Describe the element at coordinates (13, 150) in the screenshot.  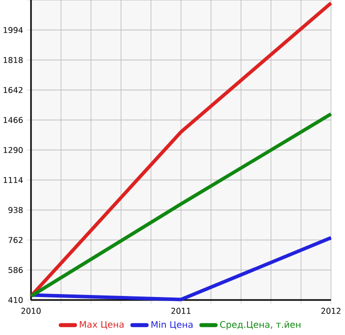
I see `y-tick-label: 1290` at that location.